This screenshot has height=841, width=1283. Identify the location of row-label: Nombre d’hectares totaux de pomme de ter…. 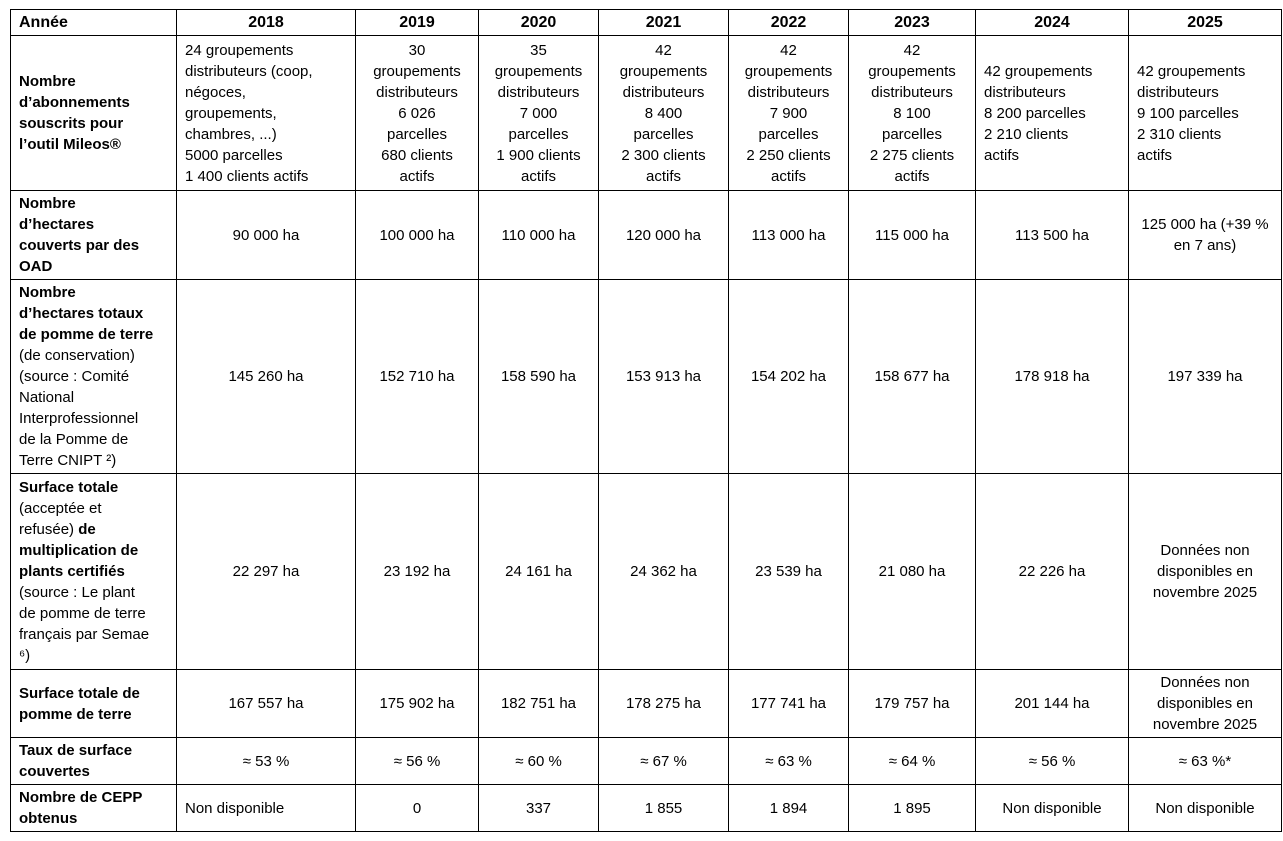
(93, 376).